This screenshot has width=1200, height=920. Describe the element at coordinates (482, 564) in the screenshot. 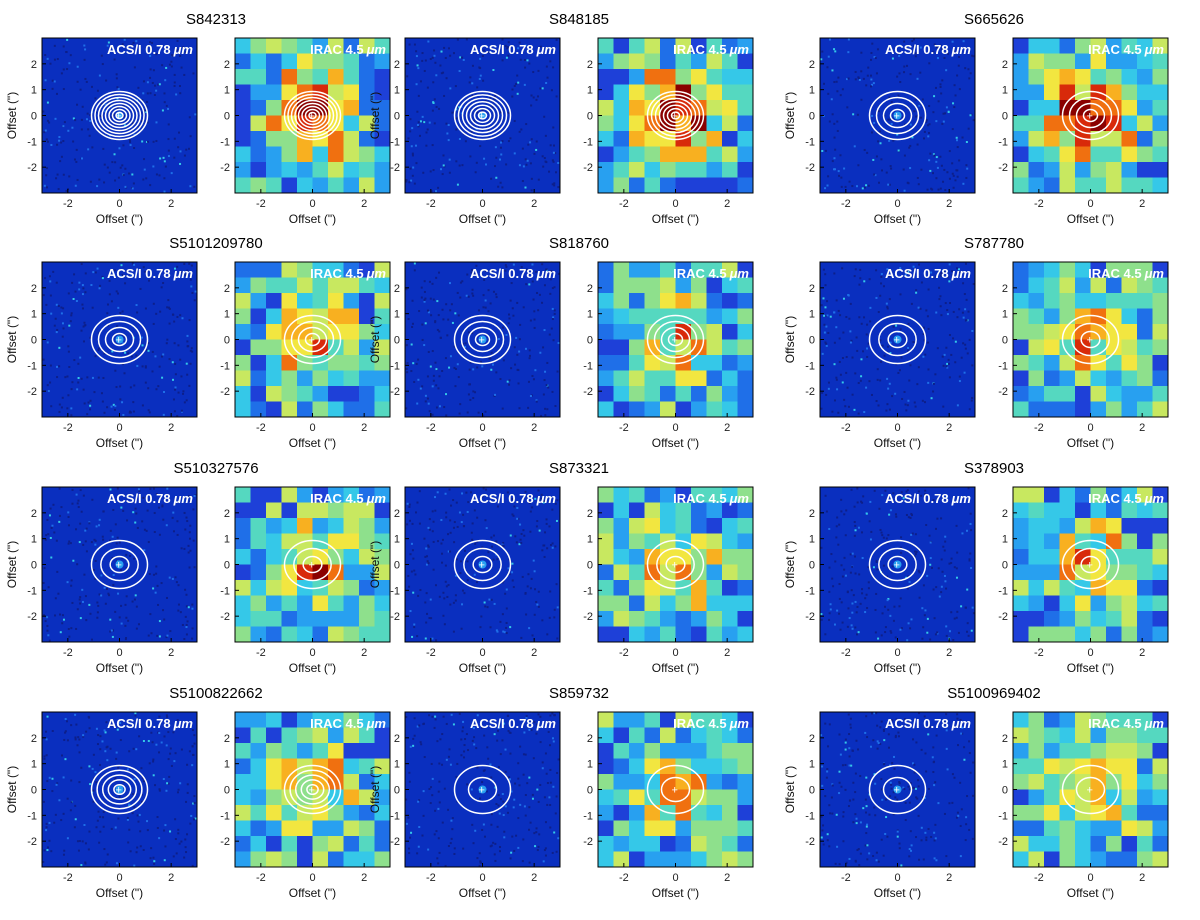

I see `flux-contour` at that location.